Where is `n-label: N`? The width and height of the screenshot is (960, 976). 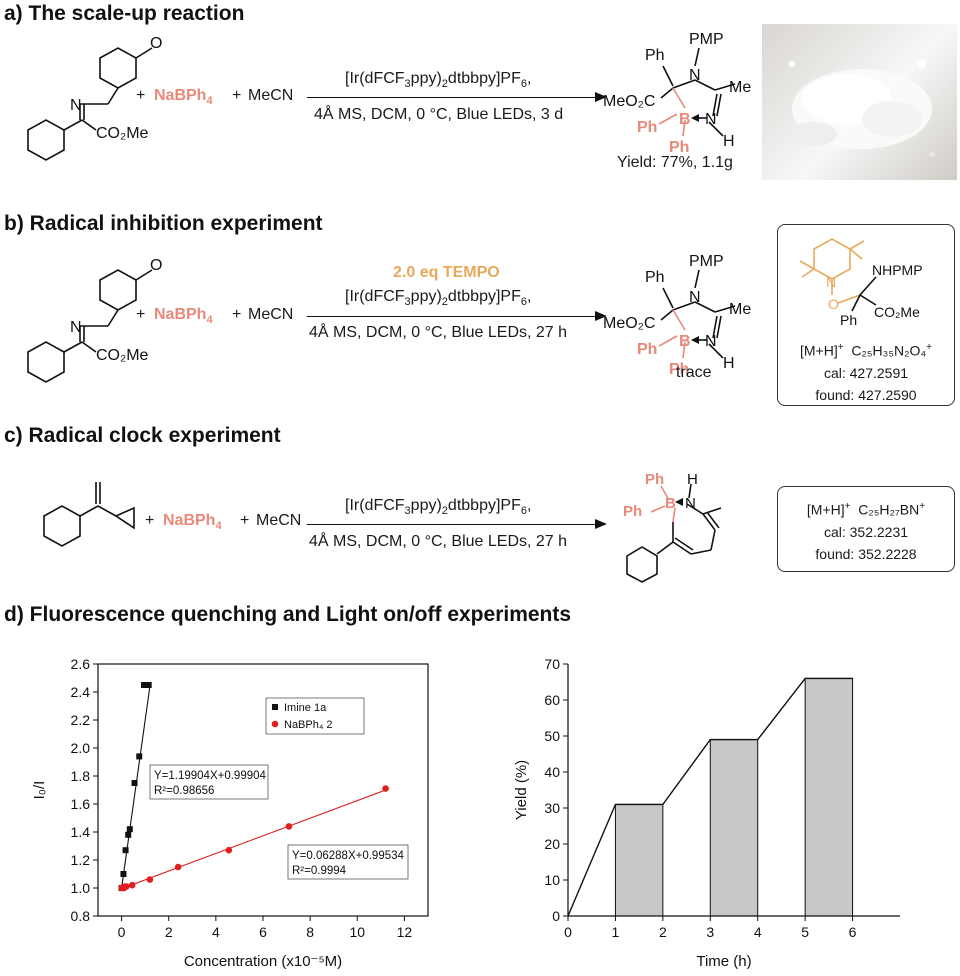
n-label: N is located at coordinates (76, 105).